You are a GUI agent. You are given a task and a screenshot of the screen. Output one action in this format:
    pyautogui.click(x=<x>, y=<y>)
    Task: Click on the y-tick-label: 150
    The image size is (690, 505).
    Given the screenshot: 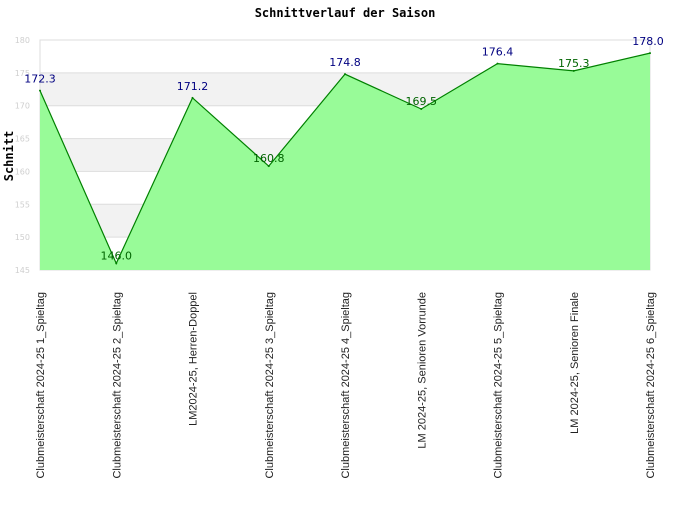 What is the action you would take?
    pyautogui.click(x=22, y=237)
    